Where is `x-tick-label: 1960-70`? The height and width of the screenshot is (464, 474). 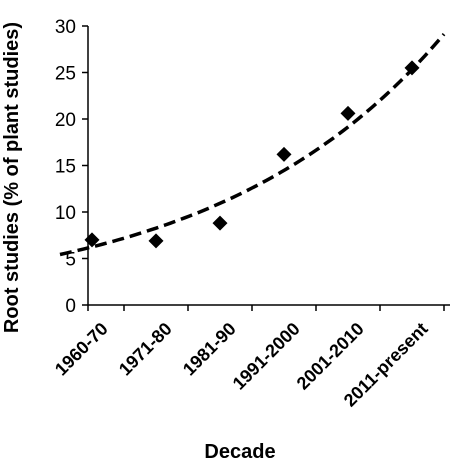 x-tick-label: 1960-70 is located at coordinates (81, 349).